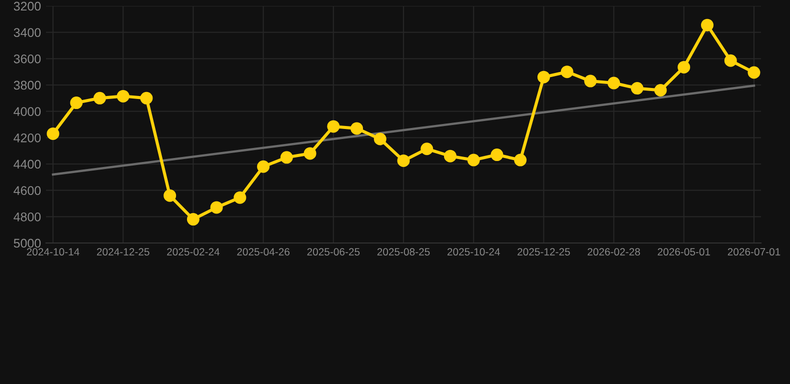 This screenshot has height=384, width=790. I want to click on y-tick-label: 4400, so click(27, 164).